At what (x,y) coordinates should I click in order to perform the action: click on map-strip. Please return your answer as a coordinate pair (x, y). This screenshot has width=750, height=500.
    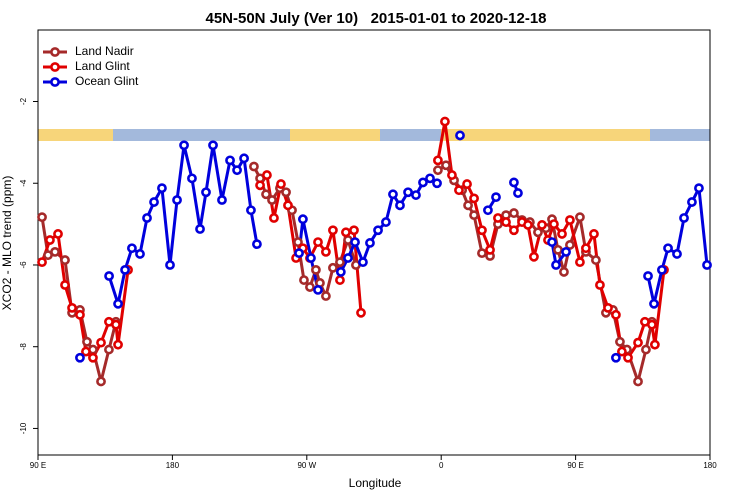
    Looking at the image, I should click on (374, 135).